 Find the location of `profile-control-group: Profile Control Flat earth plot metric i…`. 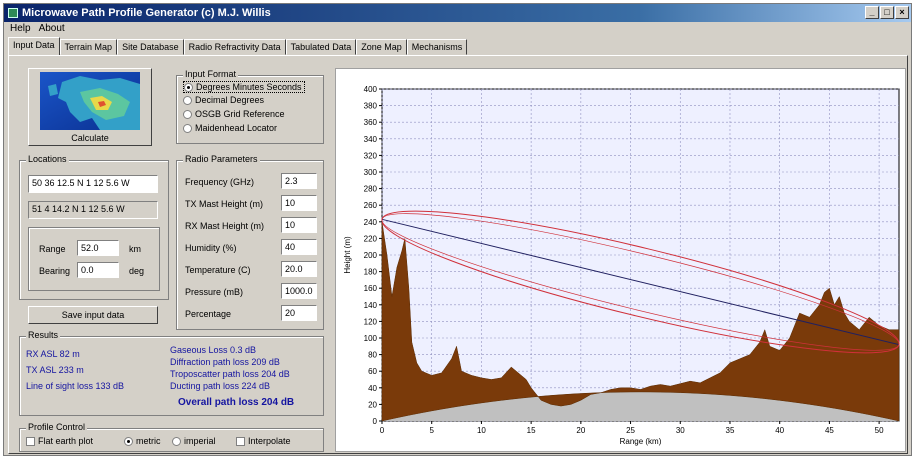

profile-control-group: Profile Control Flat earth plot metric i… is located at coordinates (171, 437).